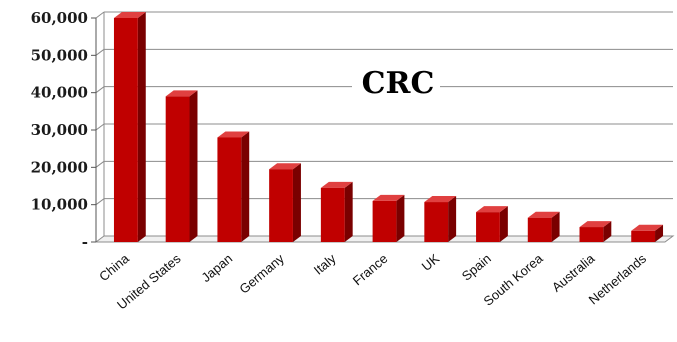 The width and height of the screenshot is (677, 342). What do you see at coordinates (59, 130) in the screenshot?
I see `y-tick-label: 30,000` at bounding box center [59, 130].